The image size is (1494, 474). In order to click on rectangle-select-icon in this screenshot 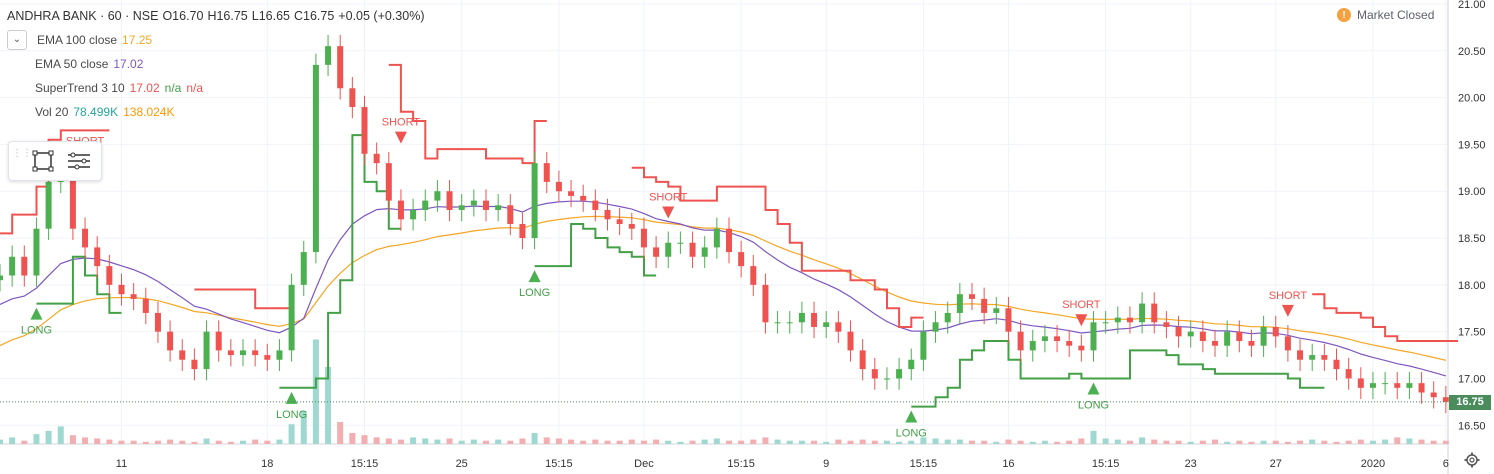, I will do `click(43, 161)`.